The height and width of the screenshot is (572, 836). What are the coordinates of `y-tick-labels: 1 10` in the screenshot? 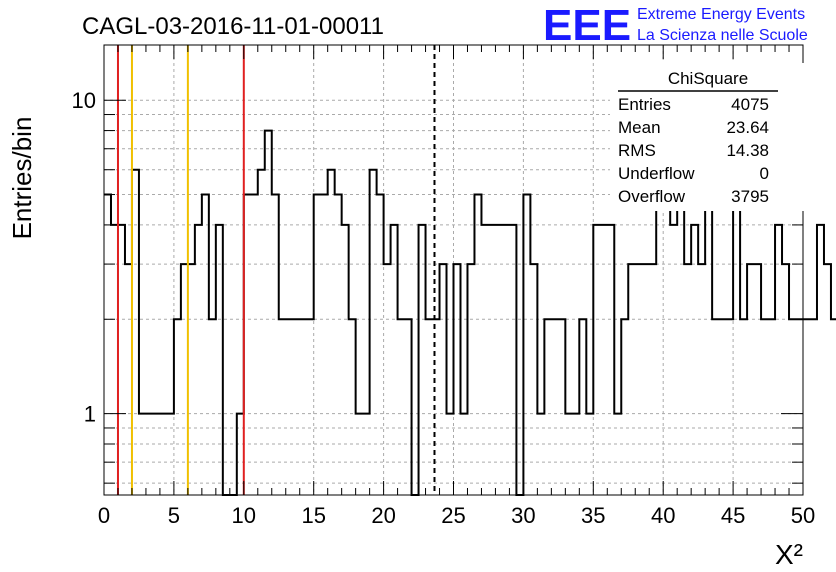 It's located at (84, 257).